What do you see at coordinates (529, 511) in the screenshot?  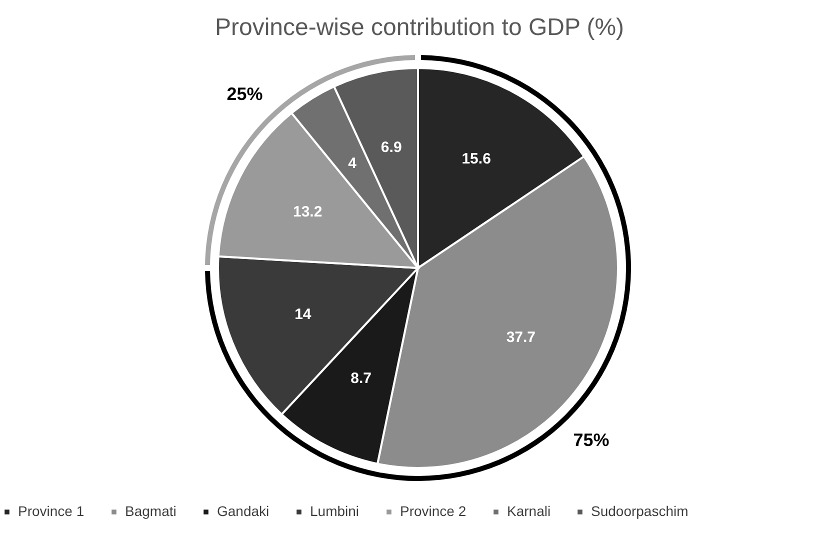 I see `legend-label: Karnali` at bounding box center [529, 511].